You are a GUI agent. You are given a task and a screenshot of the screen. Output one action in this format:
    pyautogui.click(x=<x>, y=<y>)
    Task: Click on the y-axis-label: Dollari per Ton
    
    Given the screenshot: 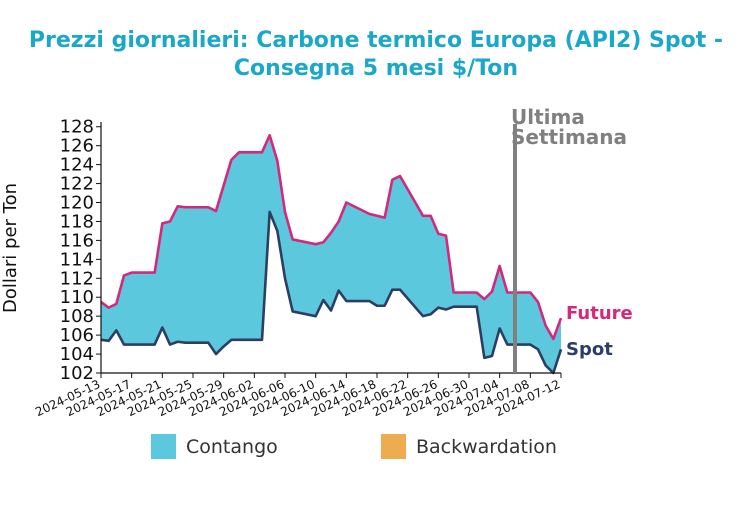 What is the action you would take?
    pyautogui.click(x=10, y=248)
    